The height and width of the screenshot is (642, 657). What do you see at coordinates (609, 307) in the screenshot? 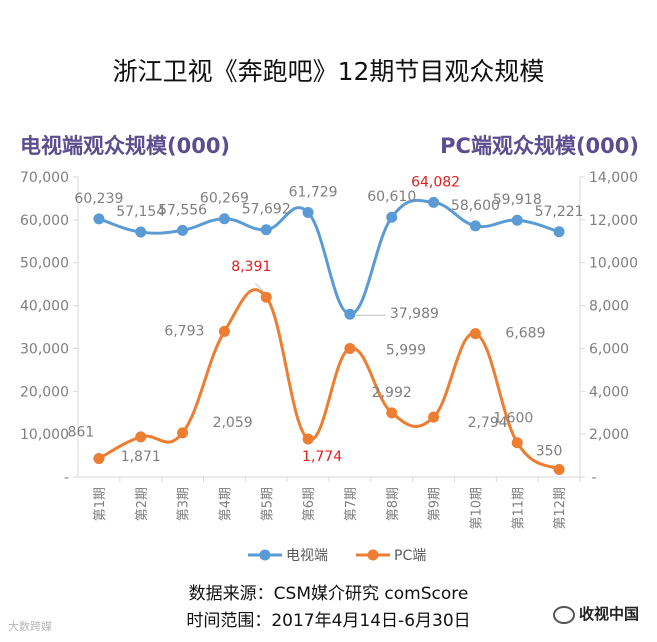
I see `y-right-tick-label: 8,000` at bounding box center [609, 307].